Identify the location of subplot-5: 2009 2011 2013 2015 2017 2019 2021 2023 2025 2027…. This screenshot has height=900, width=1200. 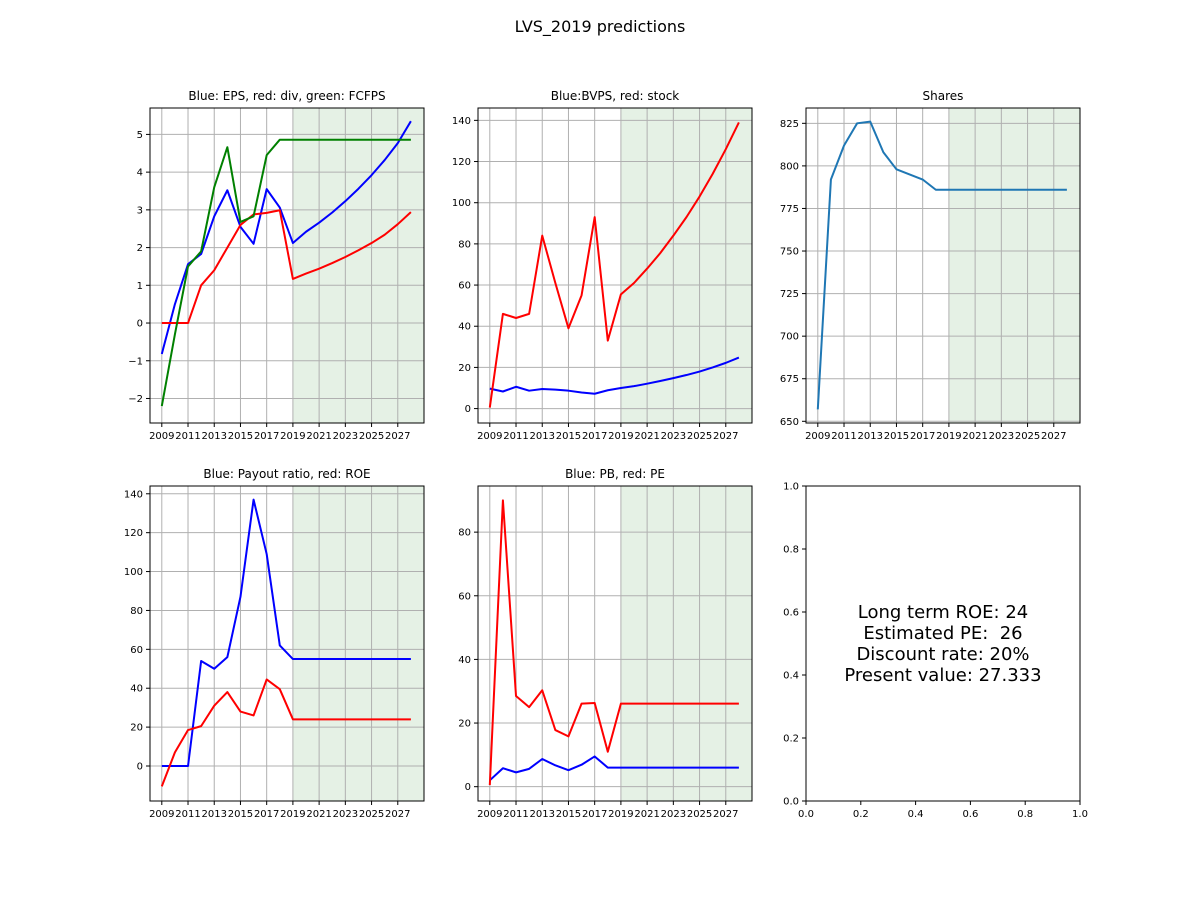
(605, 643).